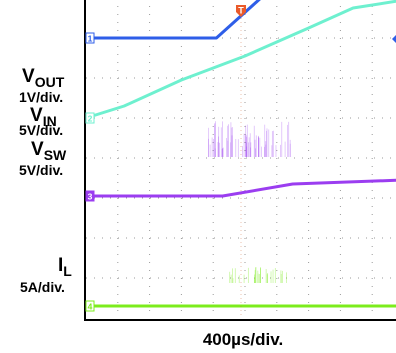 This screenshot has width=396, height=353. Describe the element at coordinates (67, 271) in the screenshot. I see `il-label-sub: L` at that location.